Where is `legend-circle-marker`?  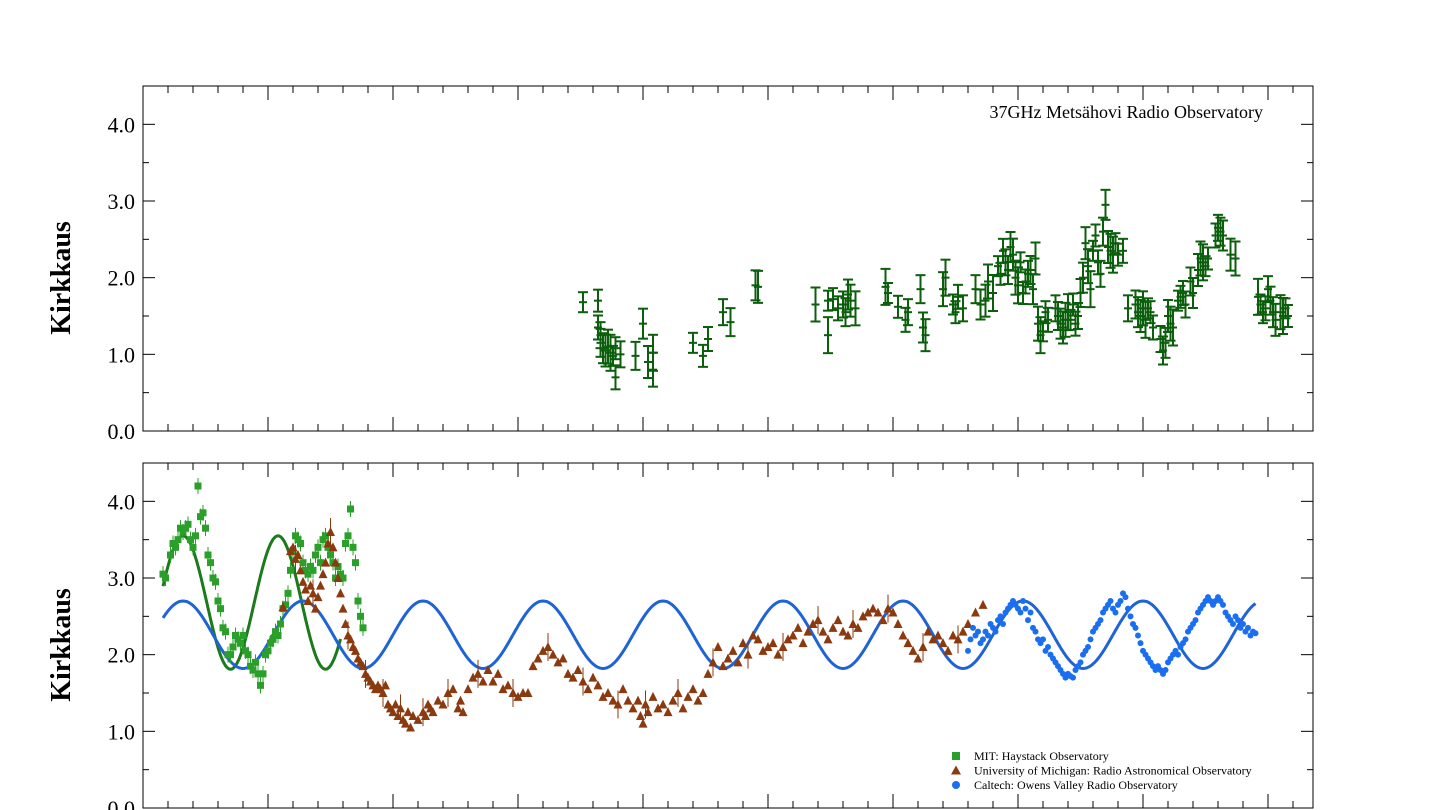 legend-circle-marker is located at coordinates (956, 785).